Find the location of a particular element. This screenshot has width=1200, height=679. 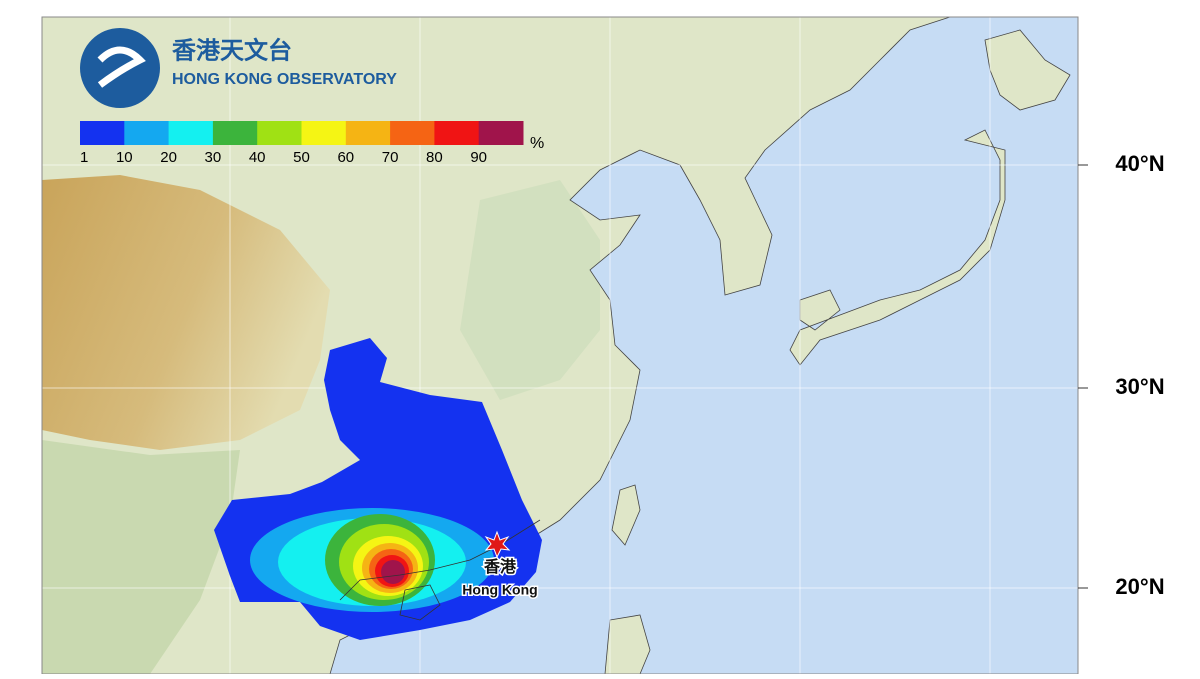

philippines is located at coordinates (627, 644).